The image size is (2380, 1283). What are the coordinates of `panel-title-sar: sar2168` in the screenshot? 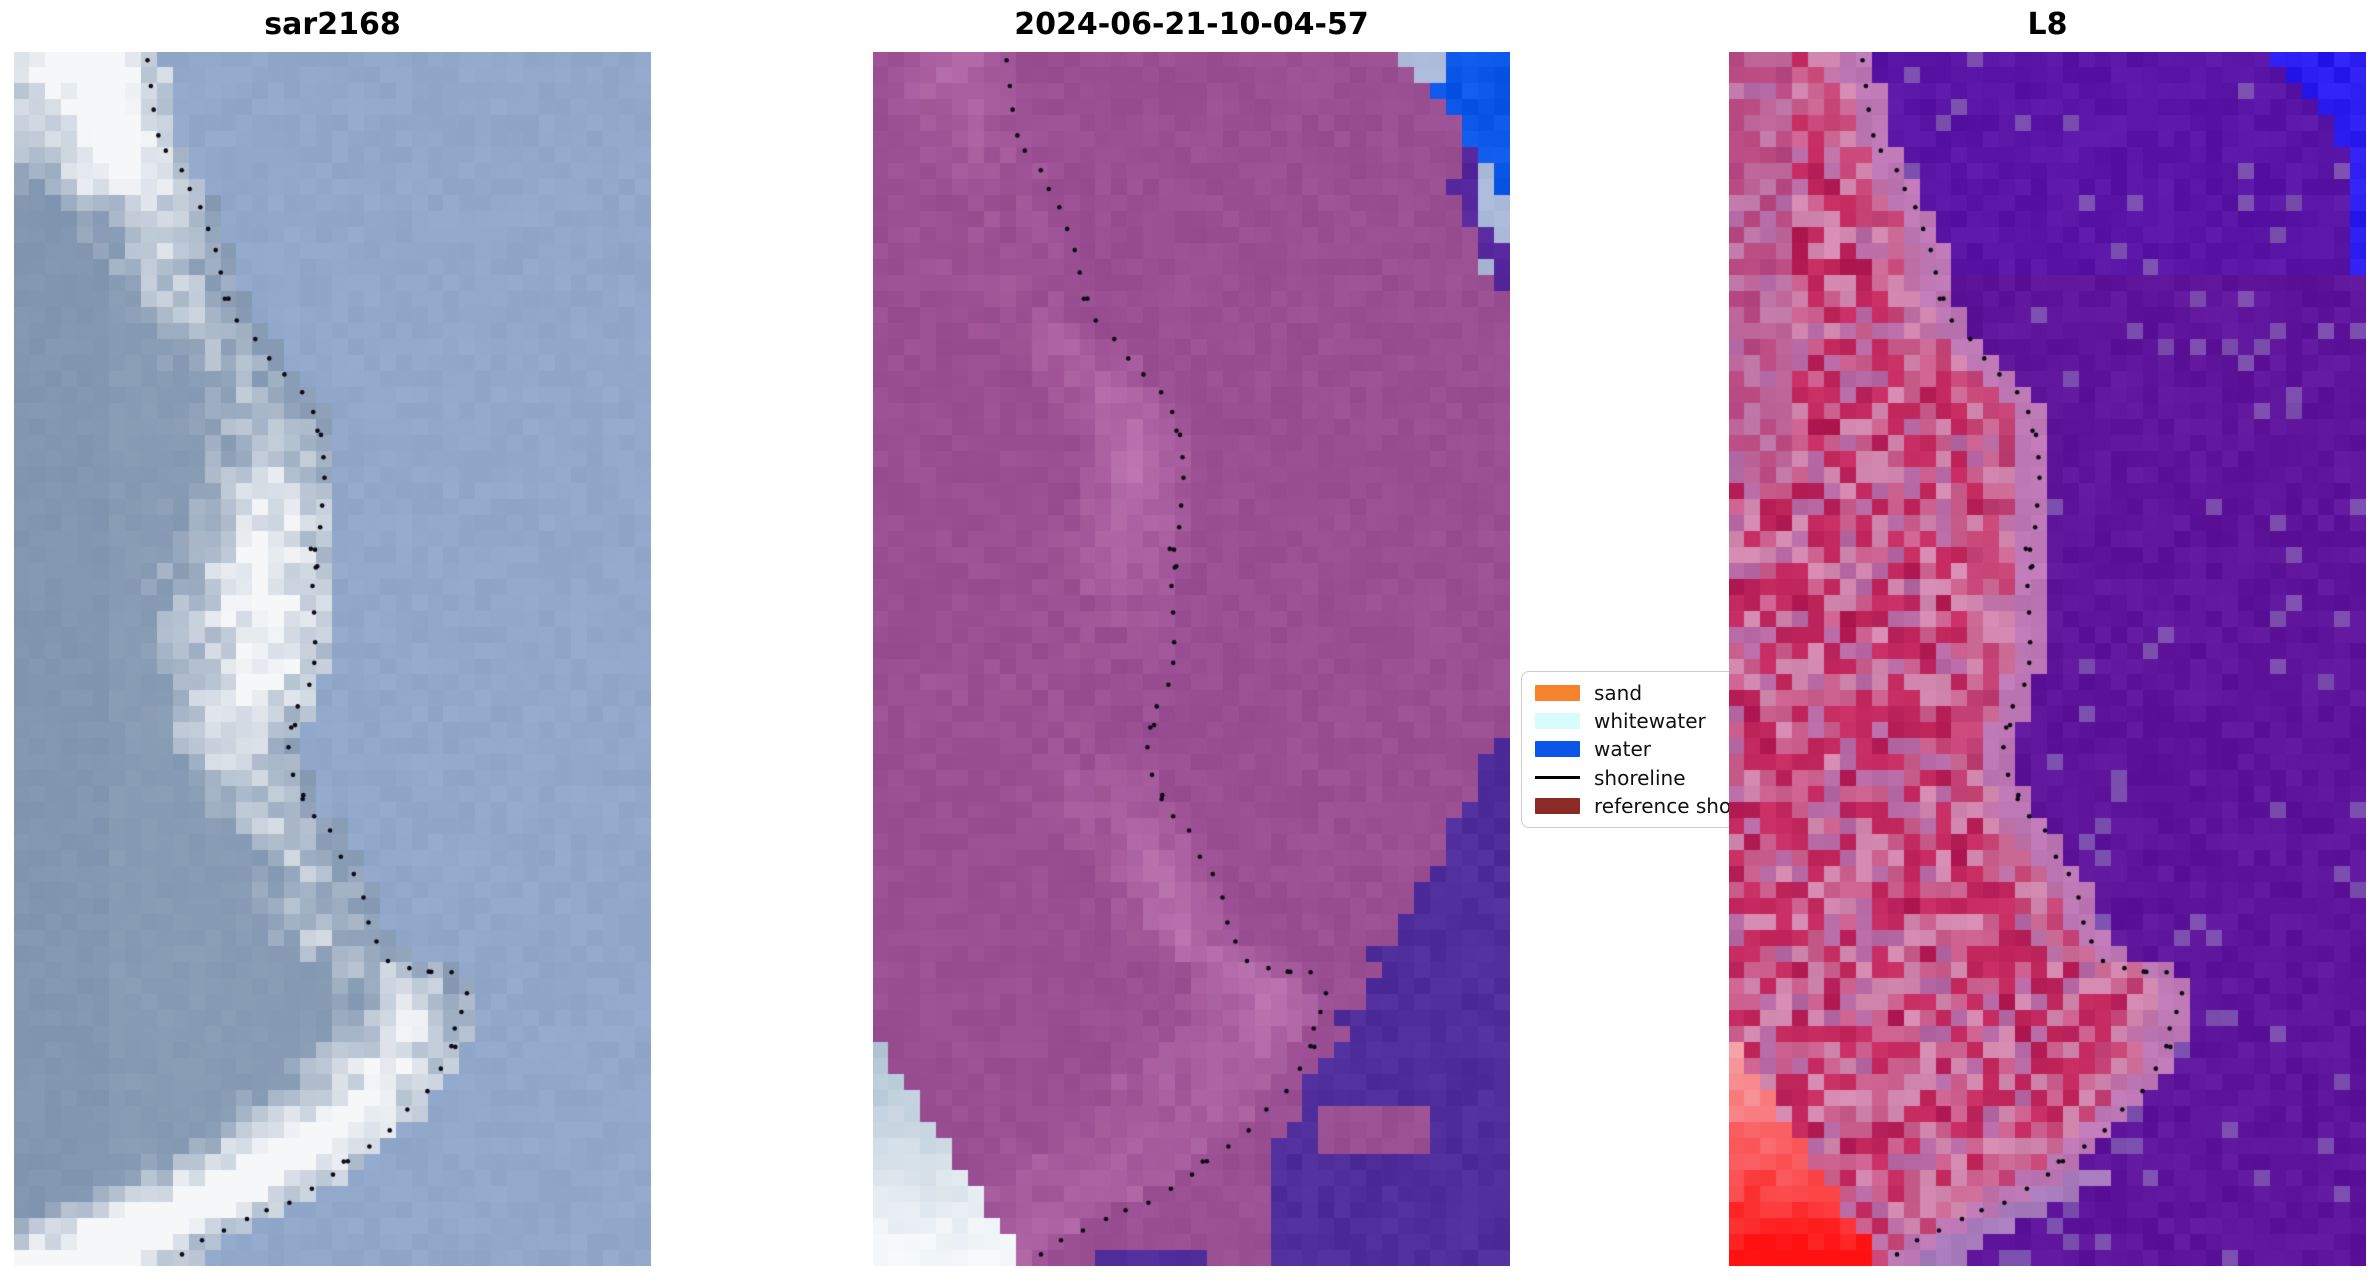 It's located at (332, 24).